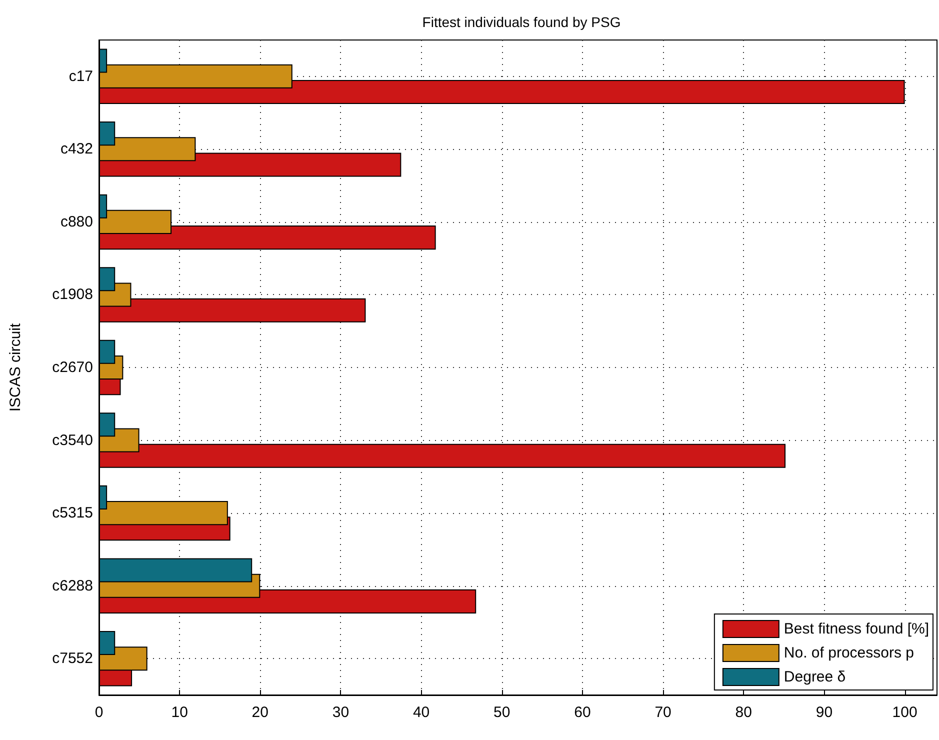 Image resolution: width=939 pixels, height=740 pixels. Describe the element at coordinates (743, 712) in the screenshot. I see `x-tick-label: 80` at that location.